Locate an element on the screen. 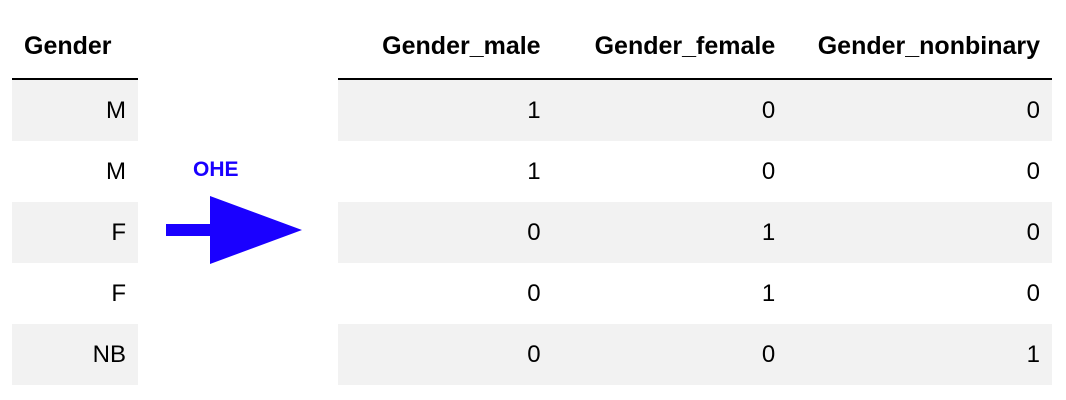 Image resolution: width=1066 pixels, height=400 pixels. gender-header-row: Gender is located at coordinates (75, 47).